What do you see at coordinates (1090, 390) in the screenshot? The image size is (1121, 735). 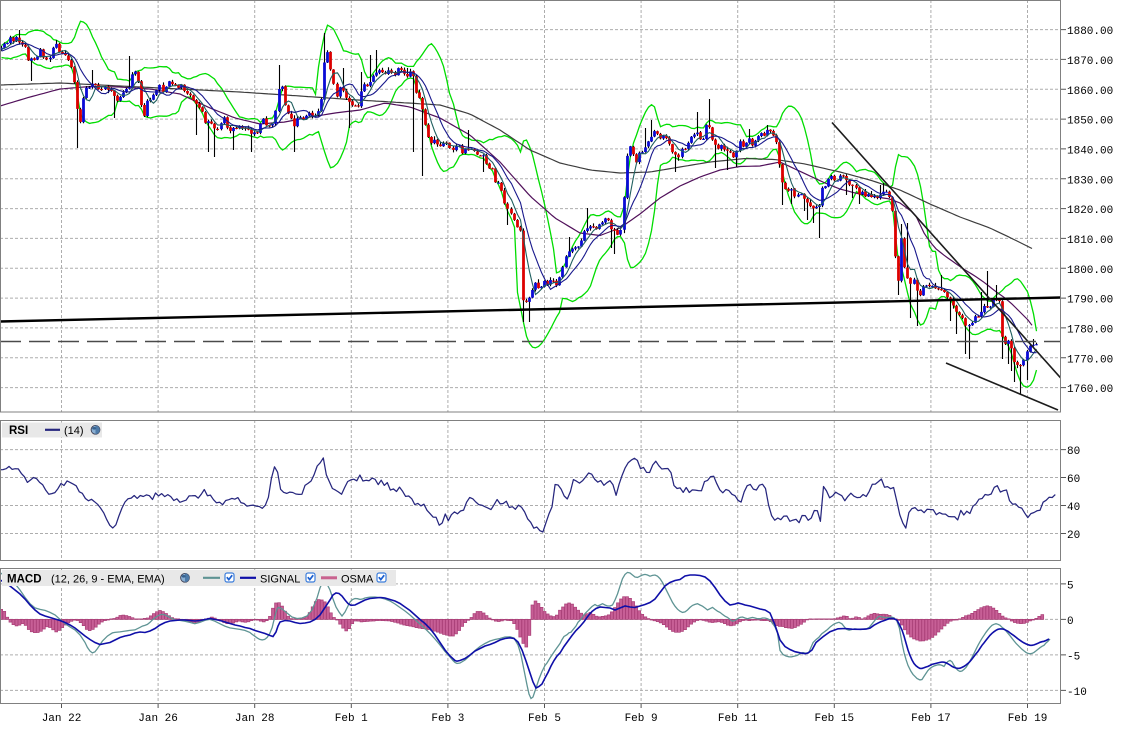 I see `svg-text: 1760.00` at bounding box center [1090, 390].